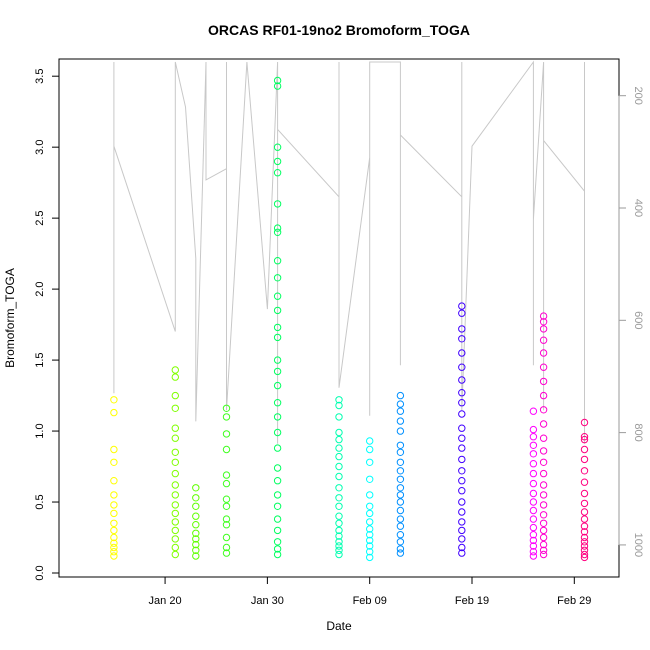  Describe the element at coordinates (574, 601) in the screenshot. I see `x-tick-label: Feb 29` at that location.